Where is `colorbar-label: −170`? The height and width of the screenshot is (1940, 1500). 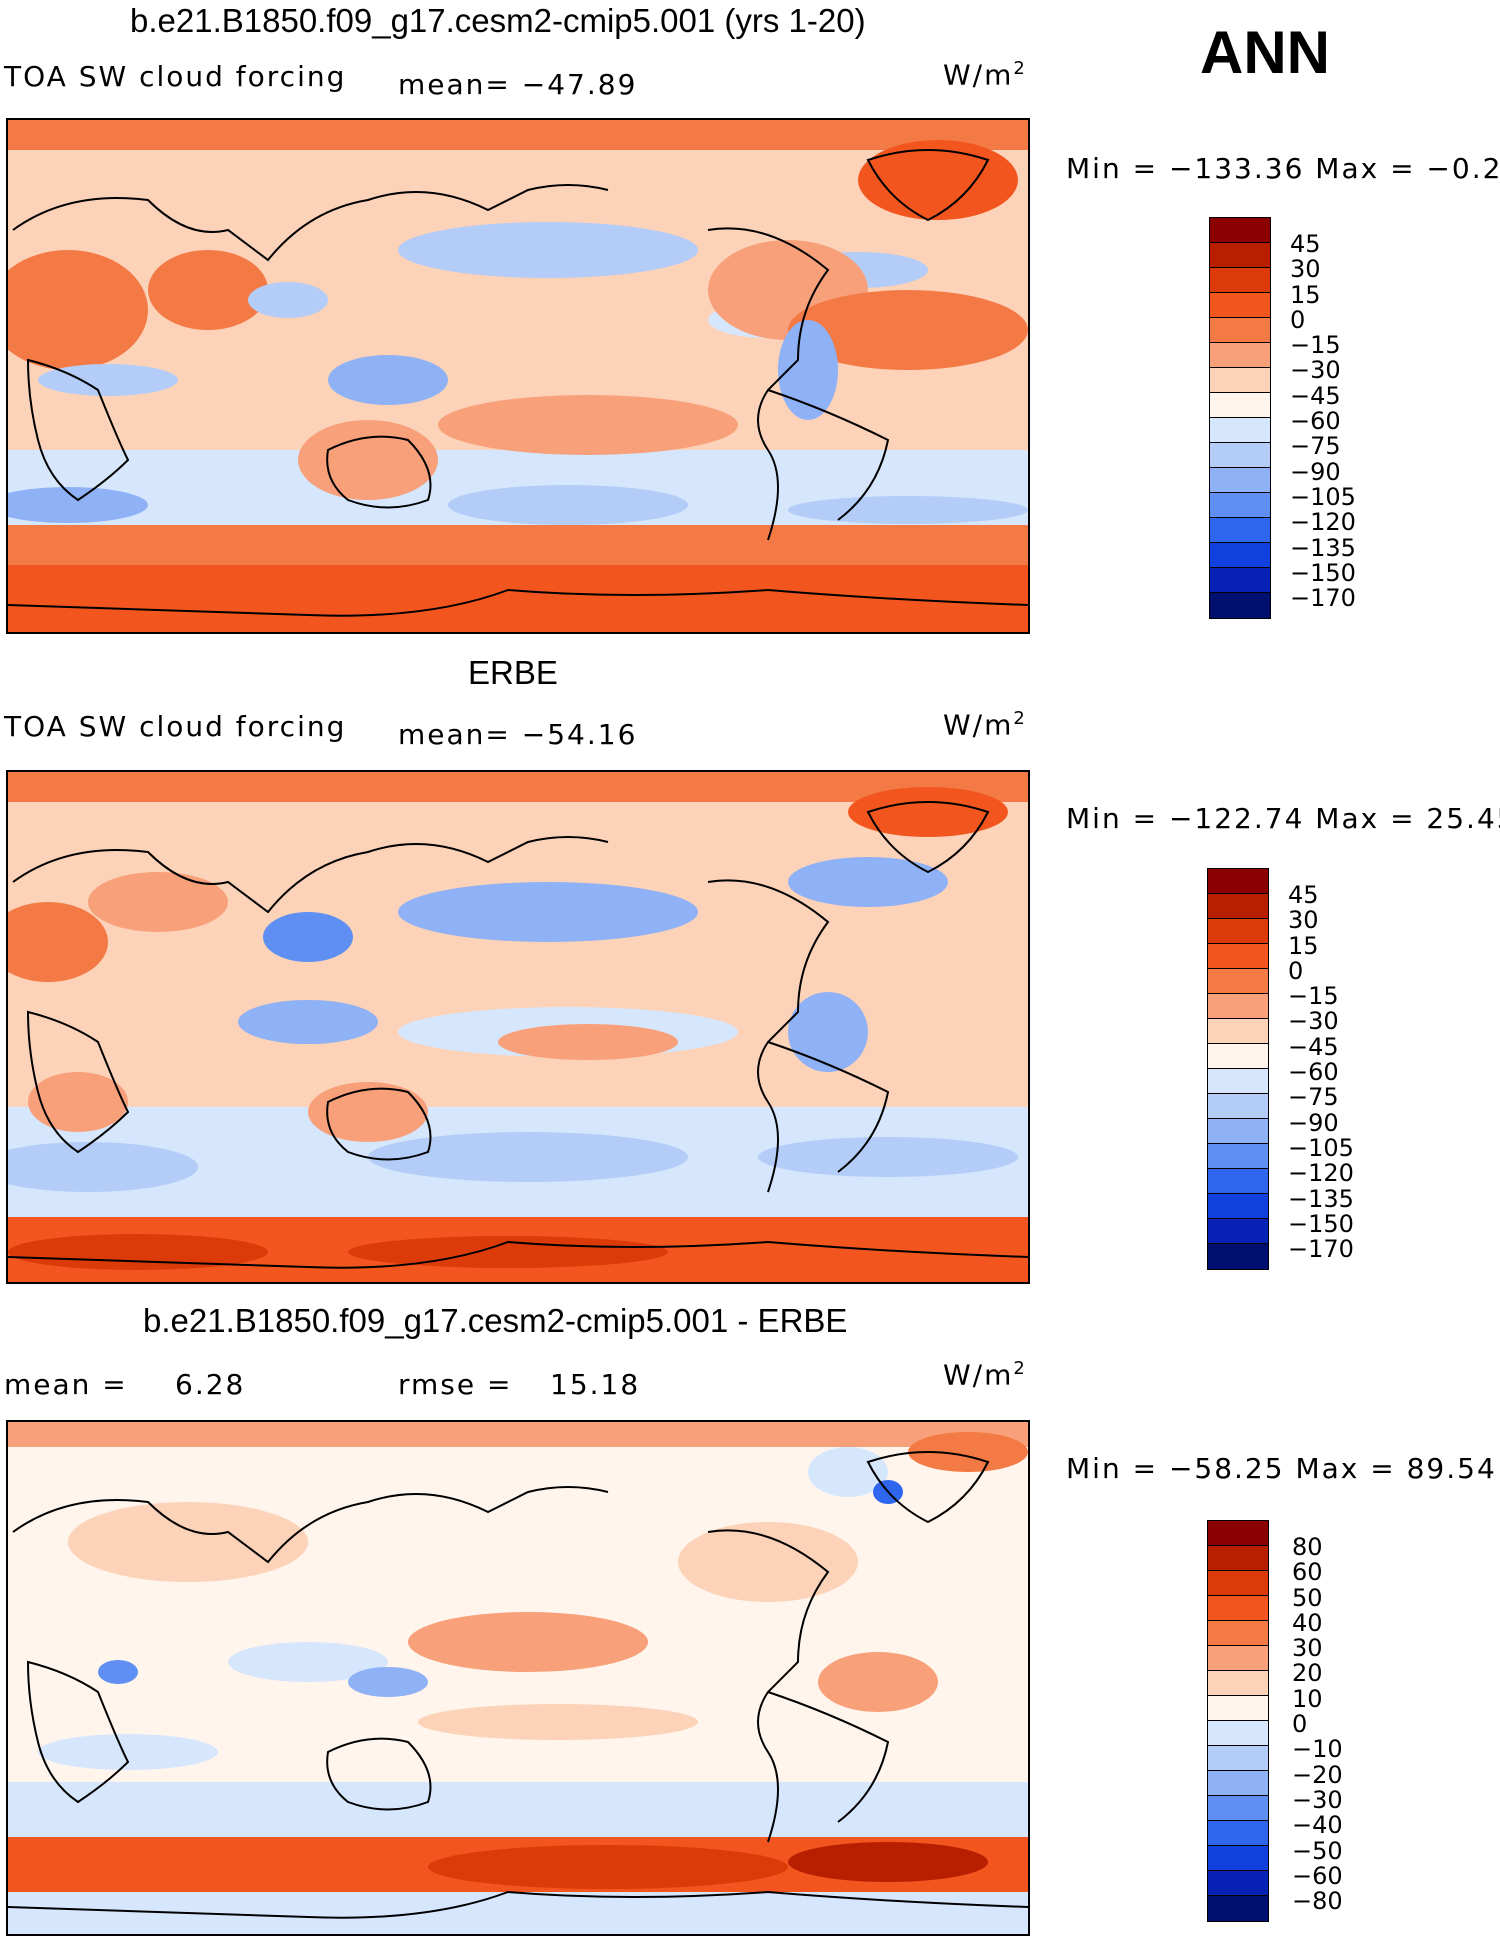
colorbar-label: −170 is located at coordinates (1321, 1249).